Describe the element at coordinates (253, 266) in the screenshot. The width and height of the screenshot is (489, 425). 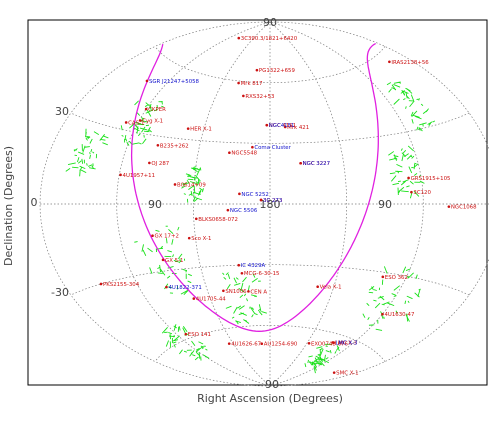
I see `source-label: IC 4329A` at that location.